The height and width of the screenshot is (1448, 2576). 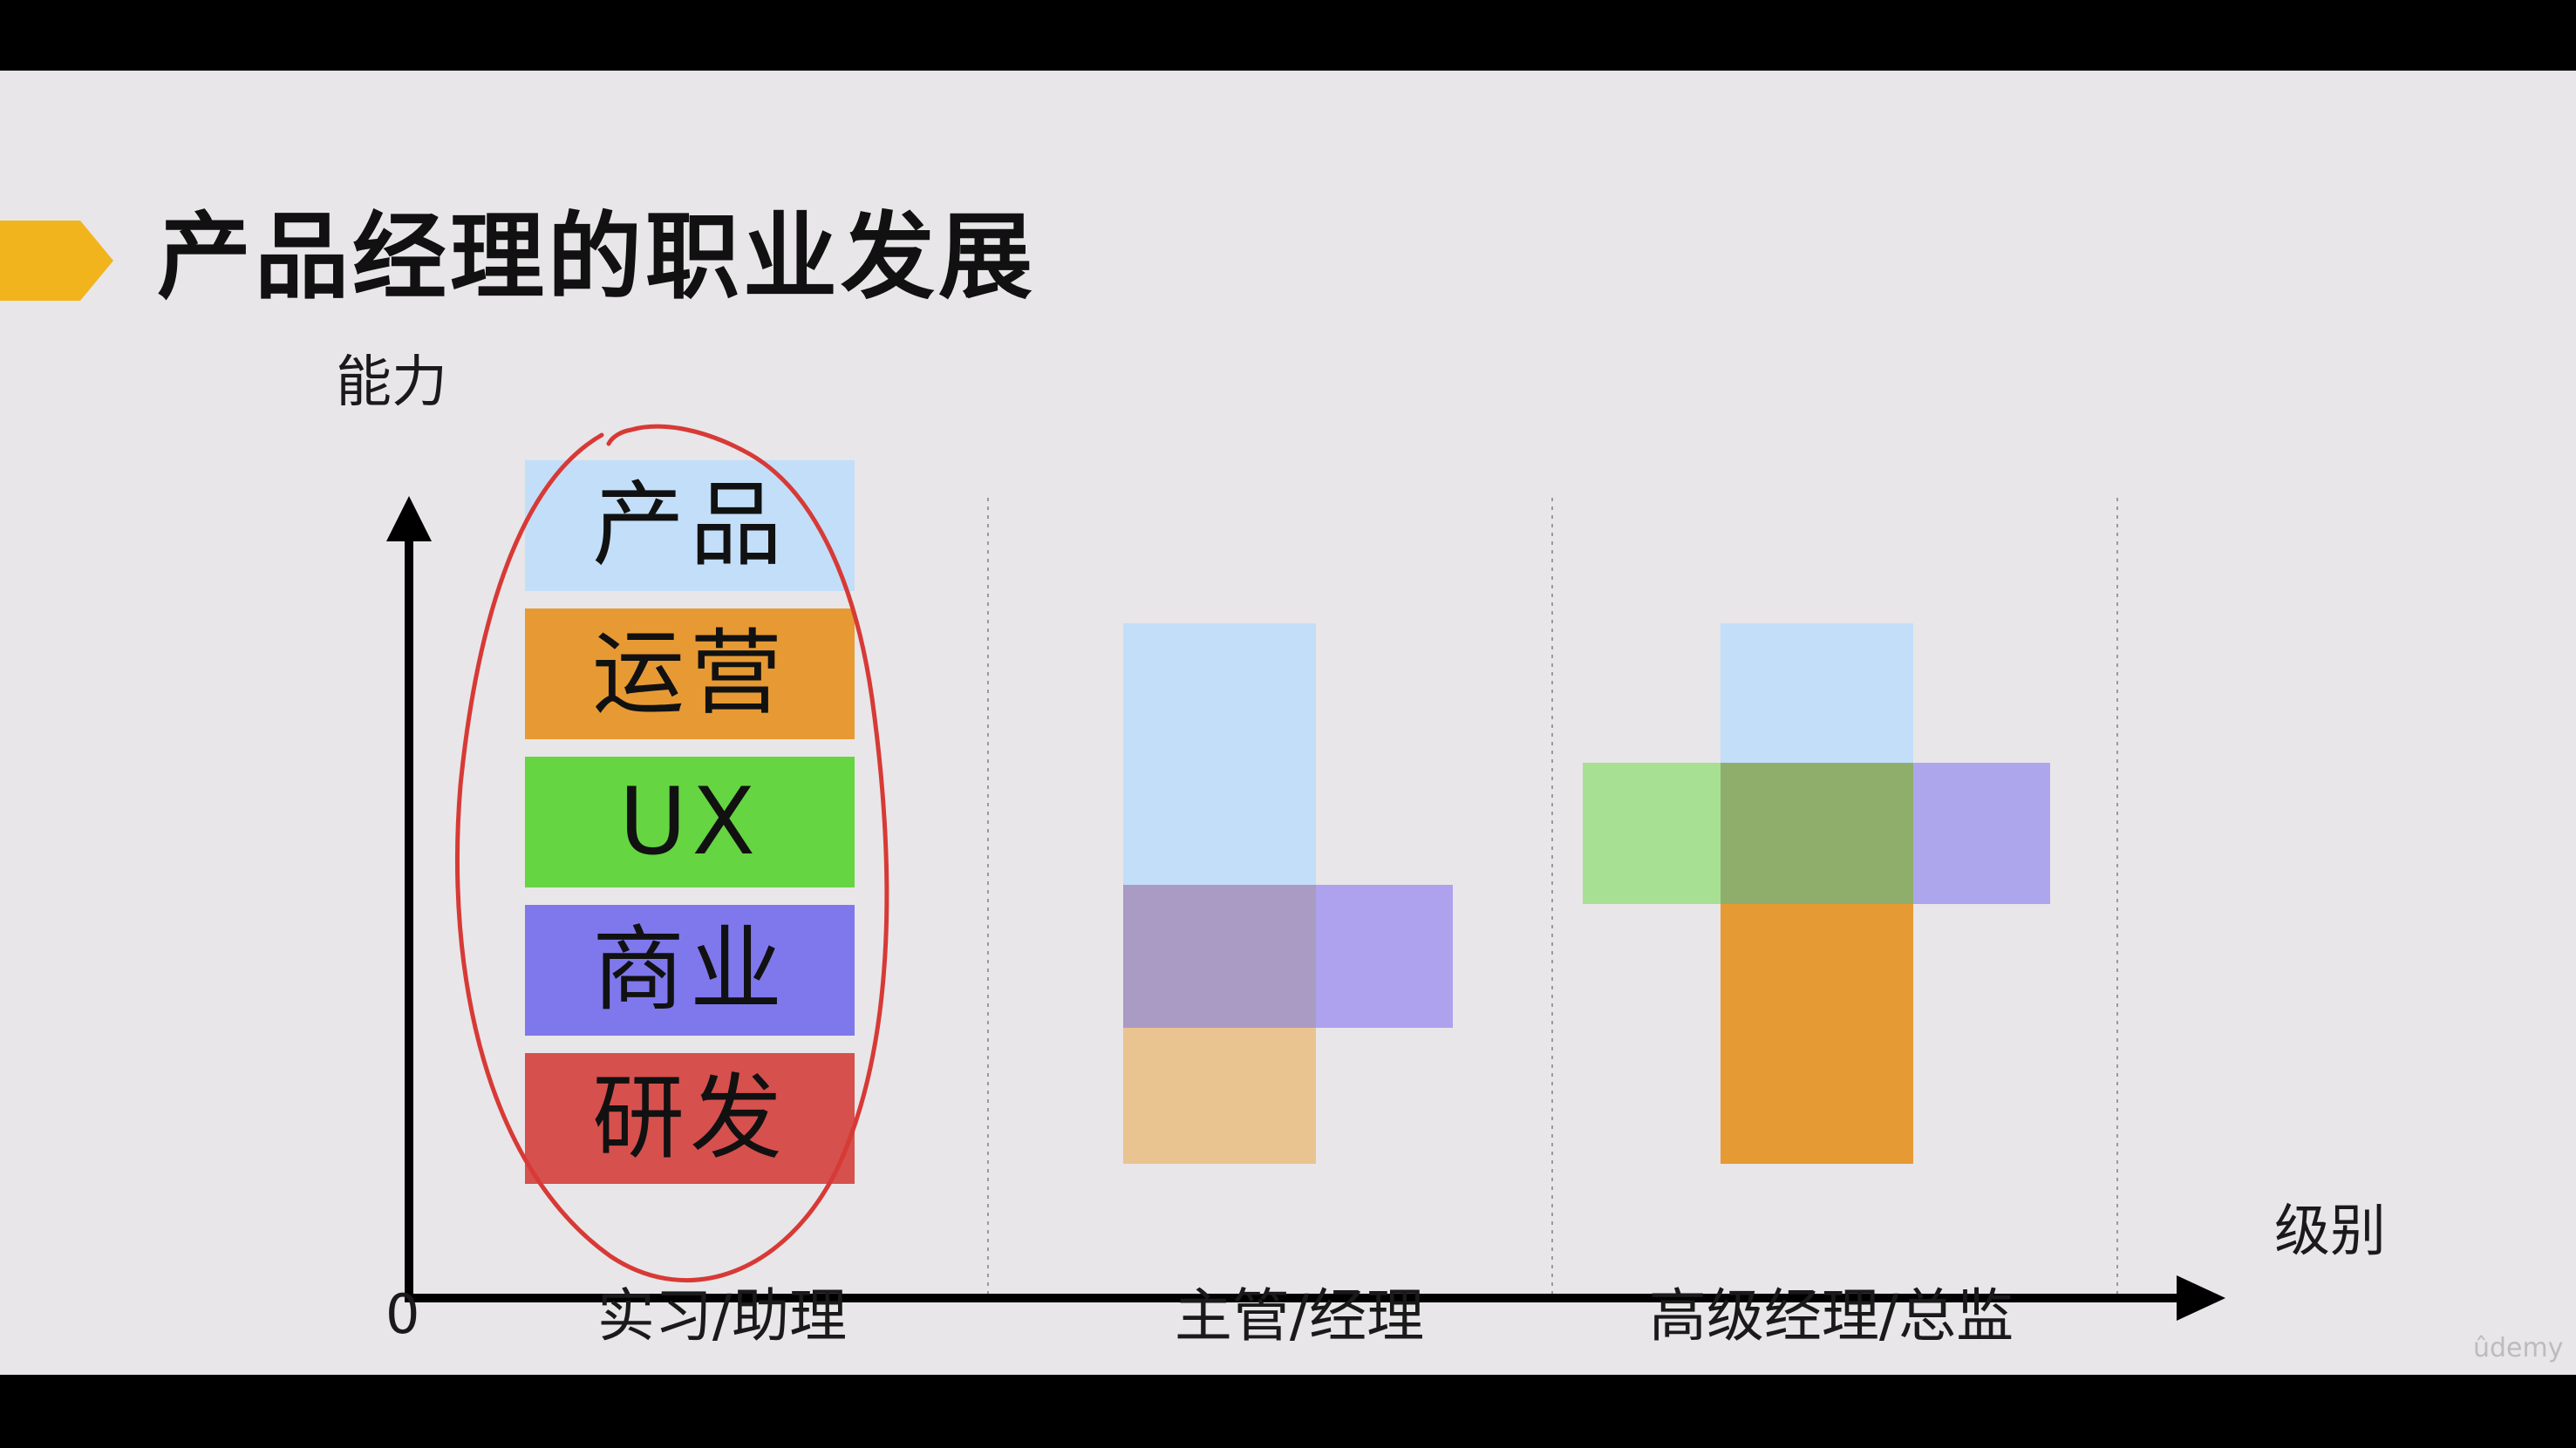 I want to click on stage2-overlap-block, so click(x=1219, y=956).